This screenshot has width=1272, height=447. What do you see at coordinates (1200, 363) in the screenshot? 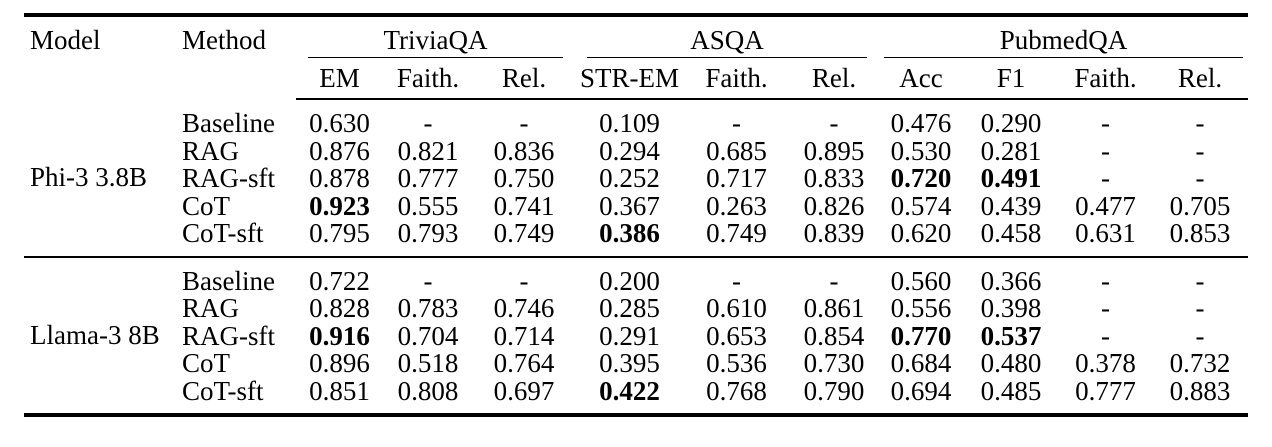
I see `metric-value: 0.732` at bounding box center [1200, 363].